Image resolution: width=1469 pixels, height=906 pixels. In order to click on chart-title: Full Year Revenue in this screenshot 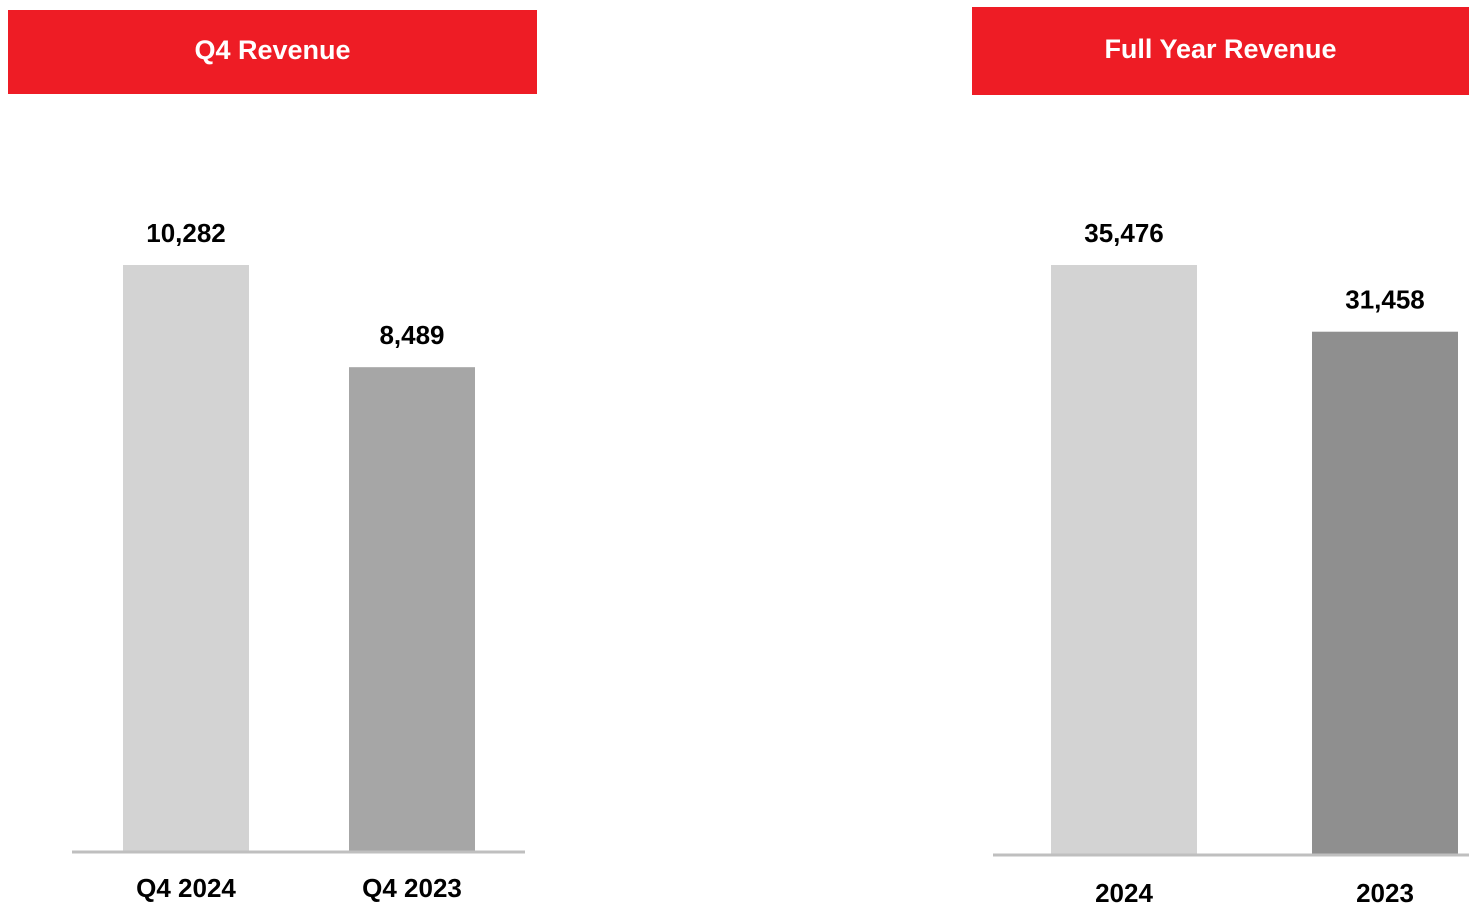, I will do `click(1220, 49)`.